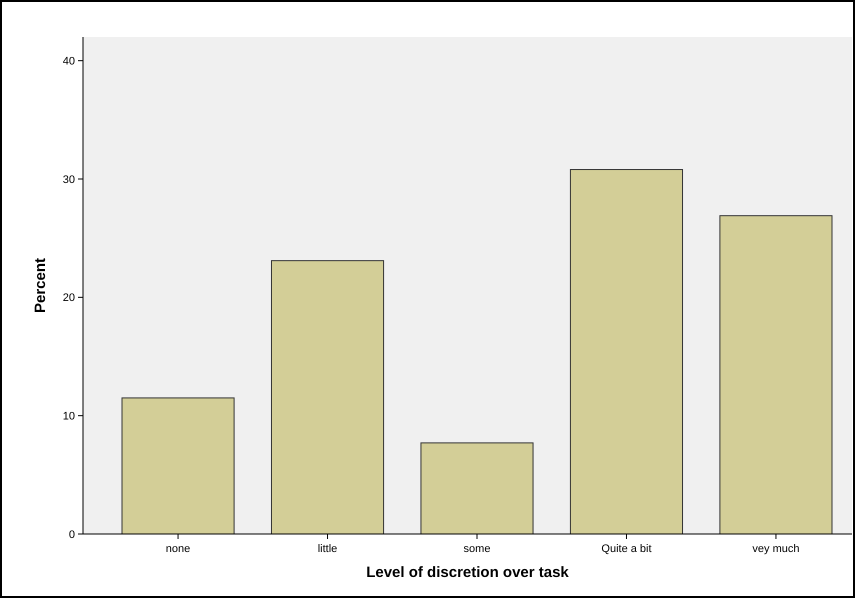 The height and width of the screenshot is (598, 855). I want to click on x-tick-label: little, so click(328, 549).